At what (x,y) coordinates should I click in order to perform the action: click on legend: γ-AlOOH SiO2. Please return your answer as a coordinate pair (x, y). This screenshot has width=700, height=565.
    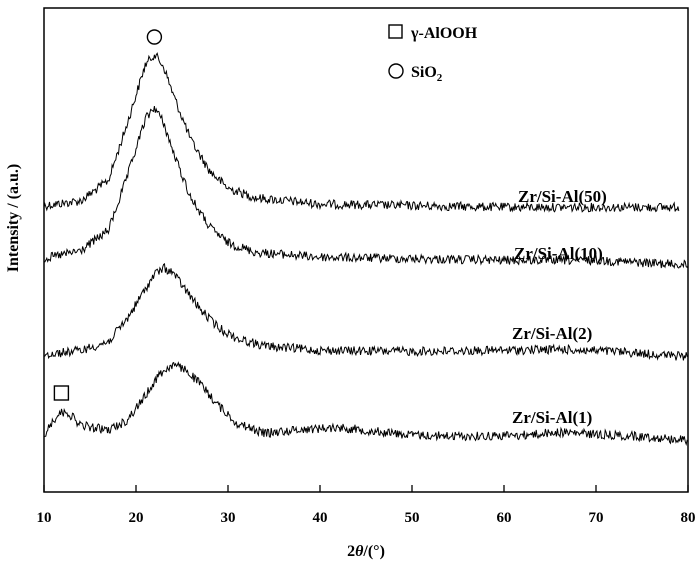
    Looking at the image, I should click on (433, 54).